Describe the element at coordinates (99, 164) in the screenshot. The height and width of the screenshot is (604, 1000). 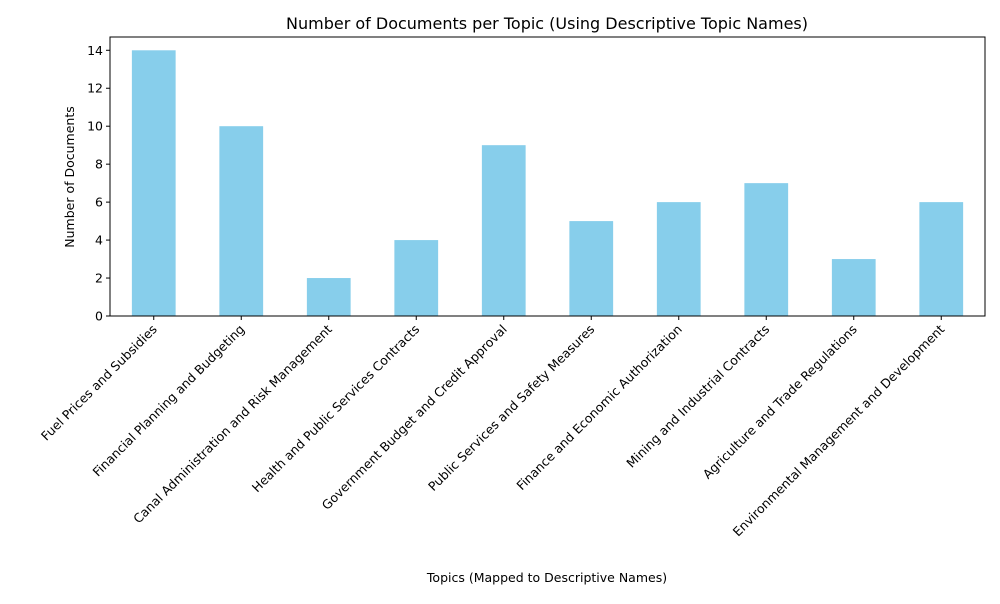
I see `y-tick-label: 8` at that location.